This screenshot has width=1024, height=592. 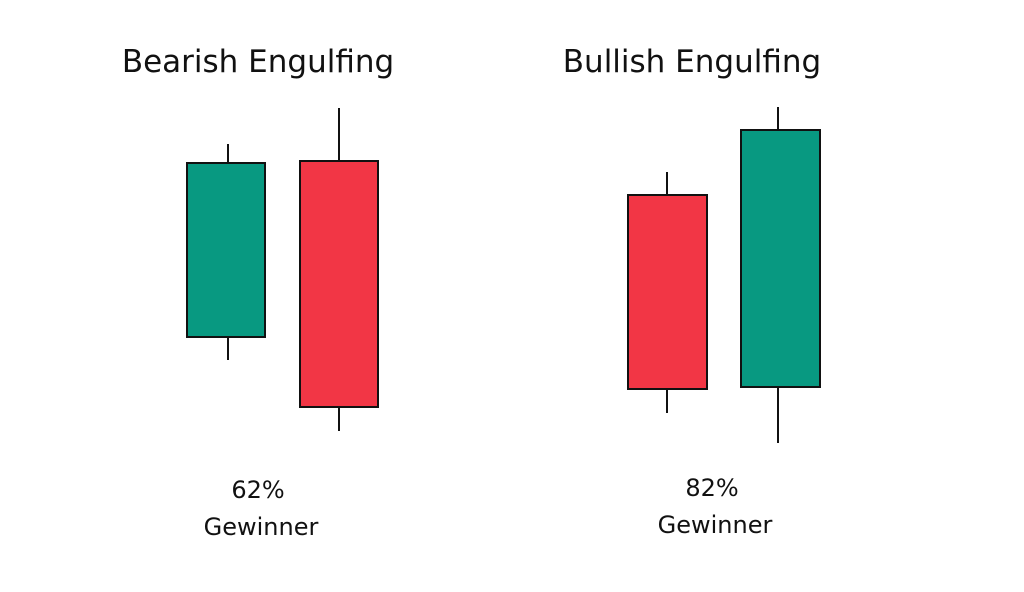 I want to click on panel-title: Bearish Engulfing, so click(x=258, y=62).